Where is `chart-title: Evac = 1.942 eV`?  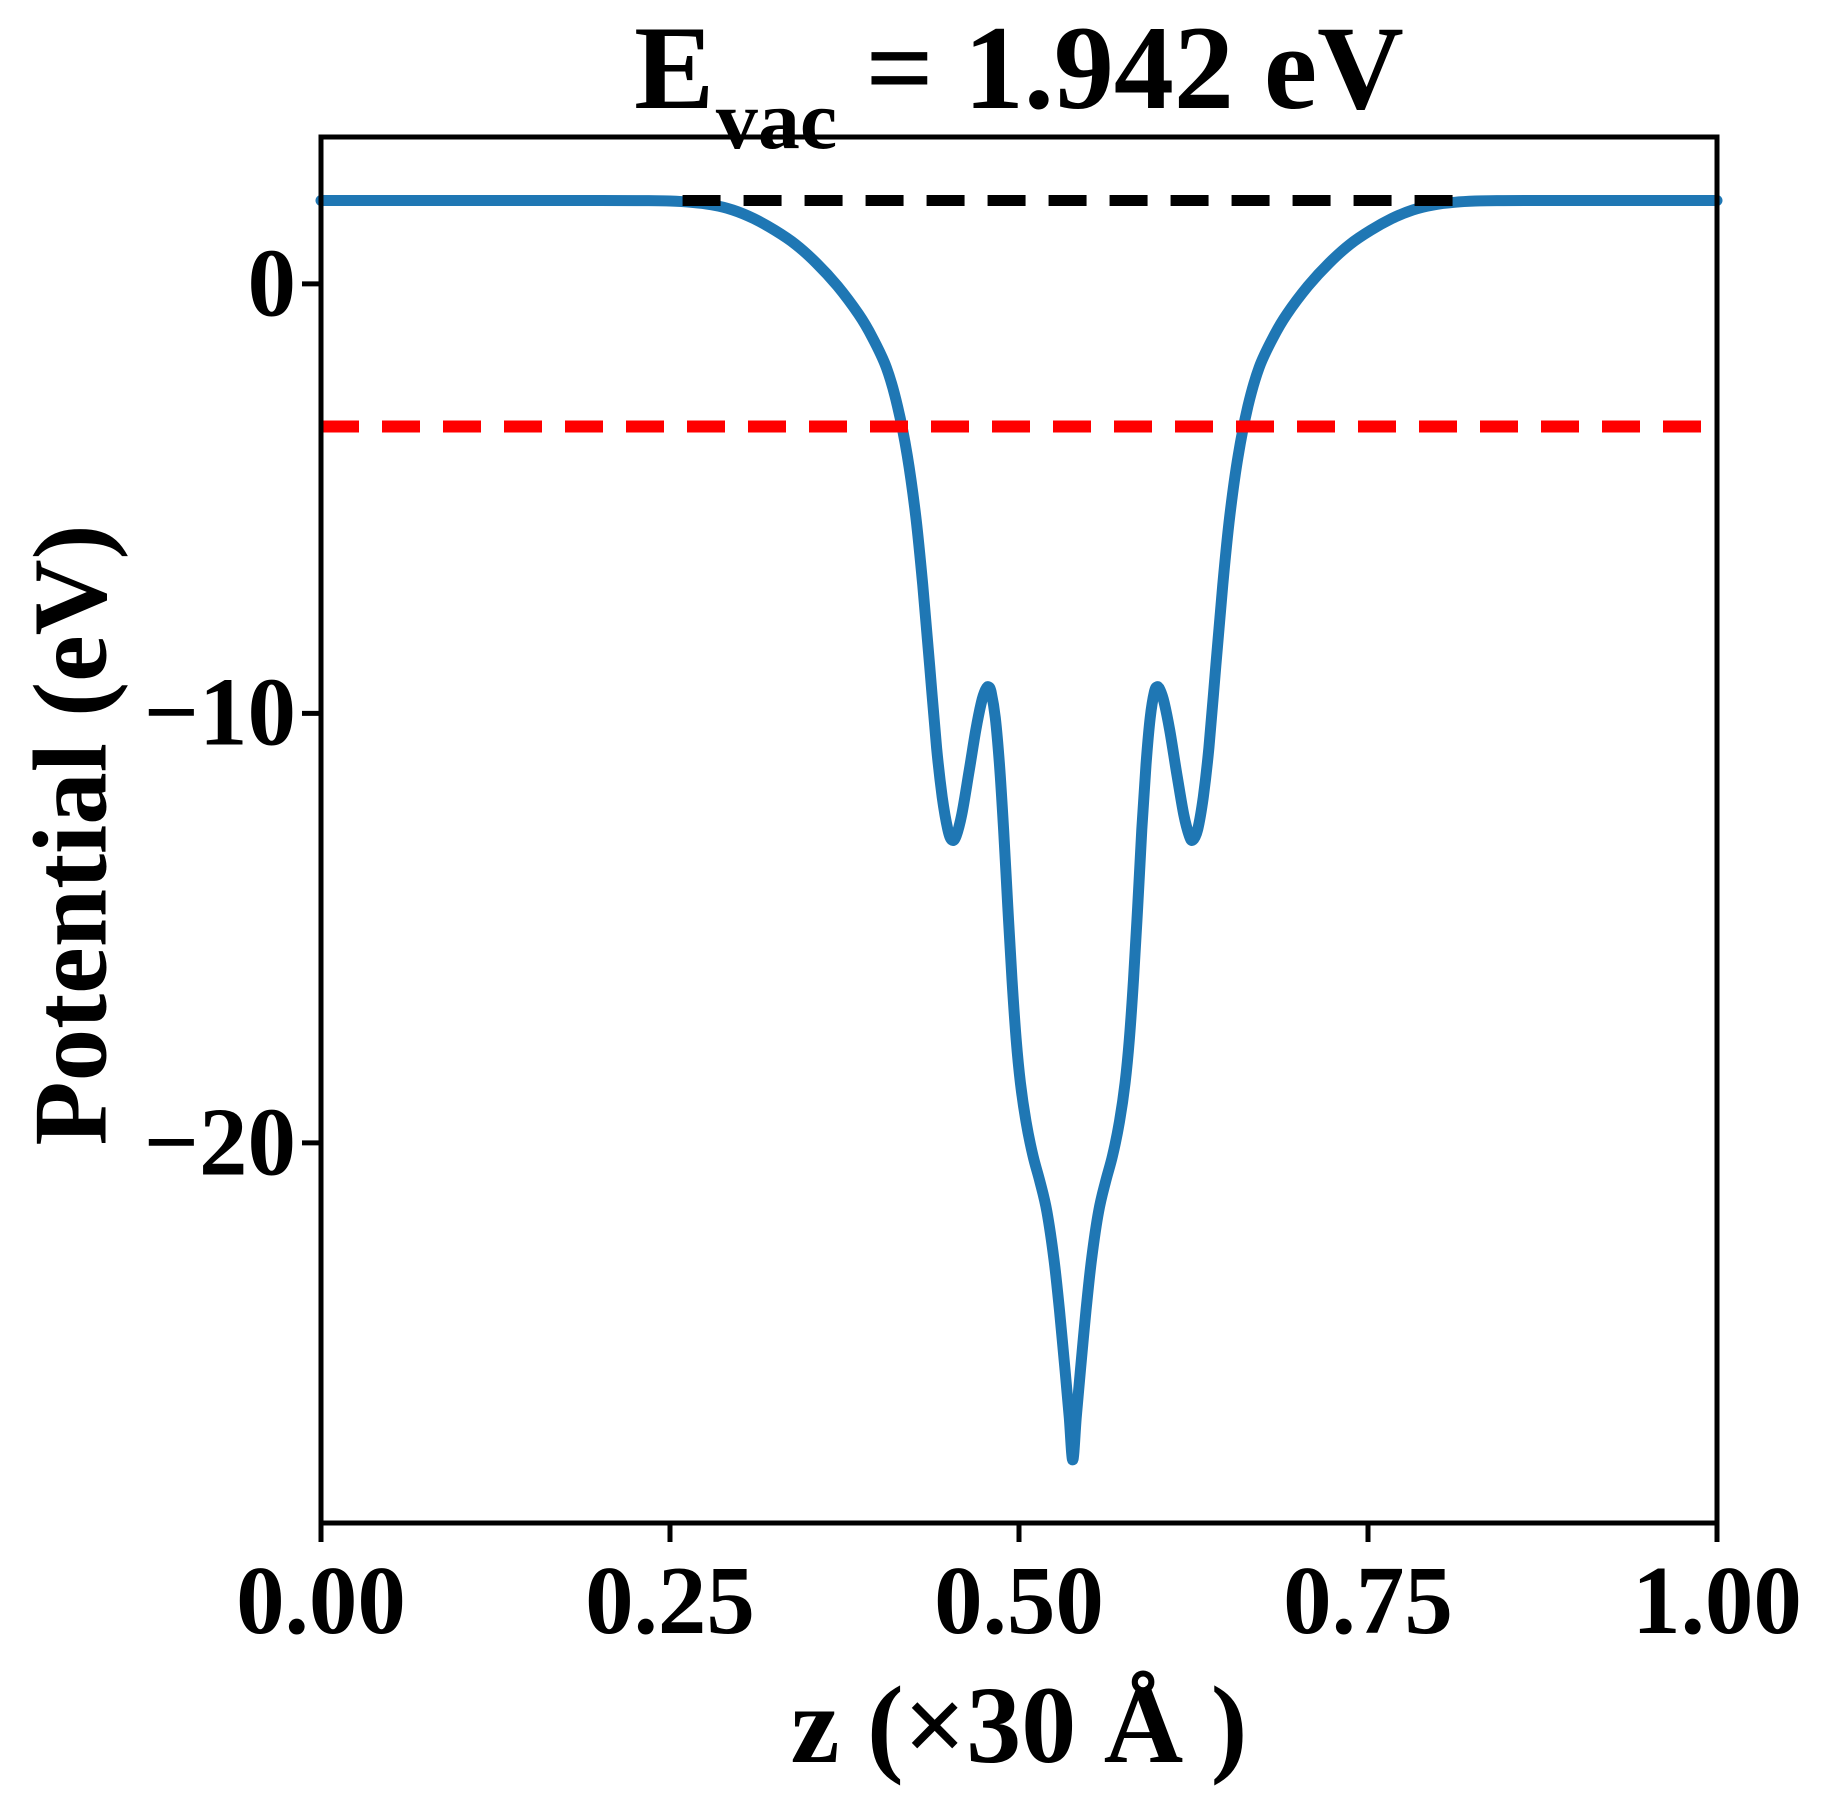
chart-title: Evac = 1.942 eV is located at coordinates (1019, 84).